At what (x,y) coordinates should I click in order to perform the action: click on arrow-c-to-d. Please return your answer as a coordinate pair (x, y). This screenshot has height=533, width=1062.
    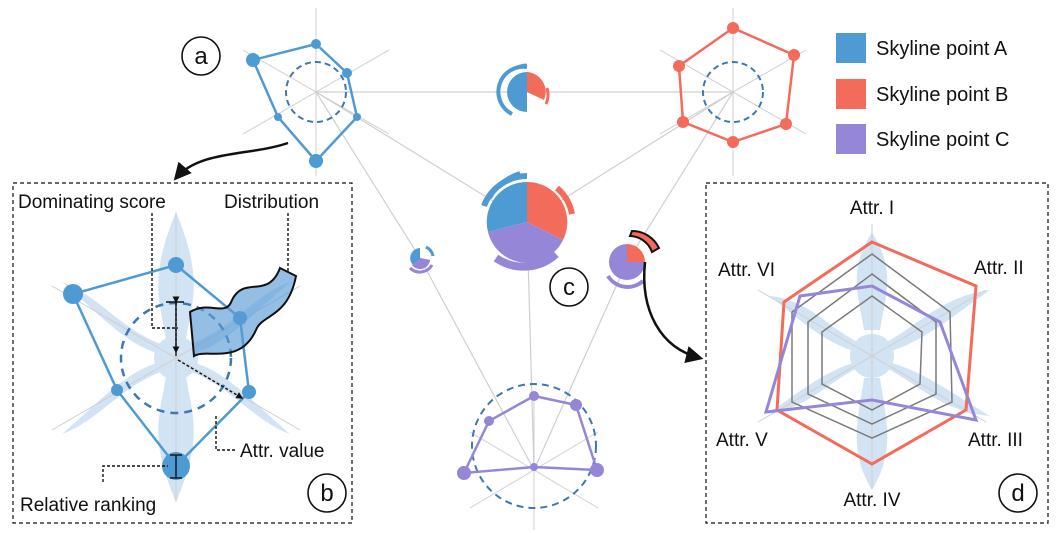
    Looking at the image, I should click on (673, 312).